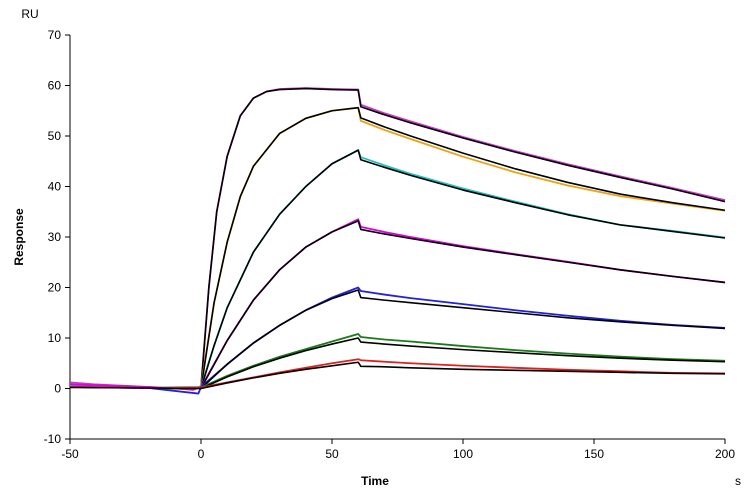  Describe the element at coordinates (375, 481) in the screenshot. I see `x-axis-title: Time` at that location.